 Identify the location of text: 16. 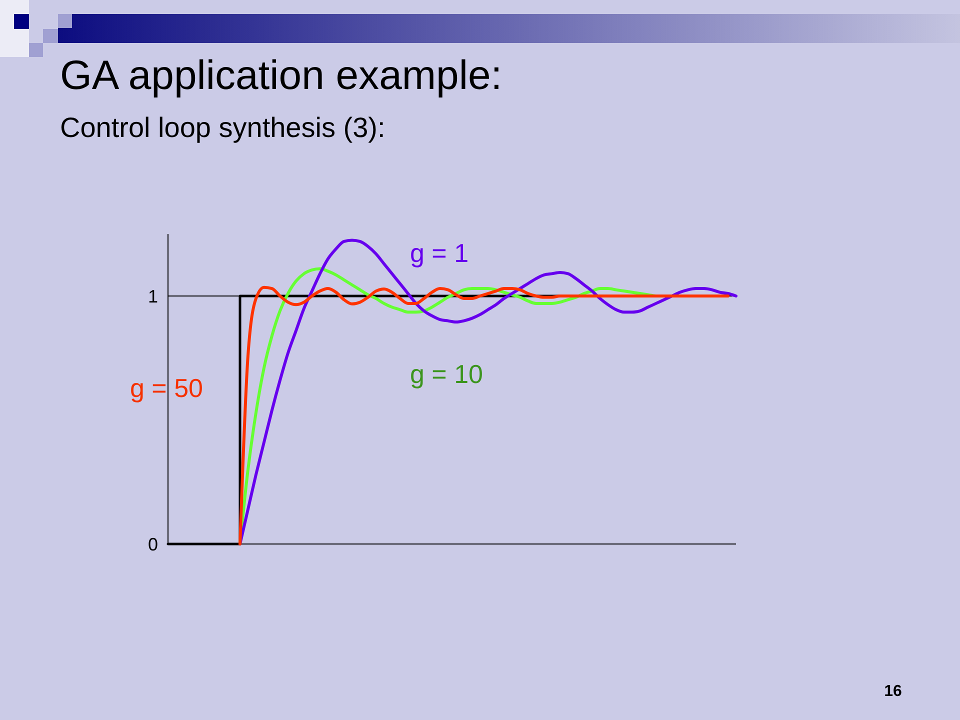
(893, 691).